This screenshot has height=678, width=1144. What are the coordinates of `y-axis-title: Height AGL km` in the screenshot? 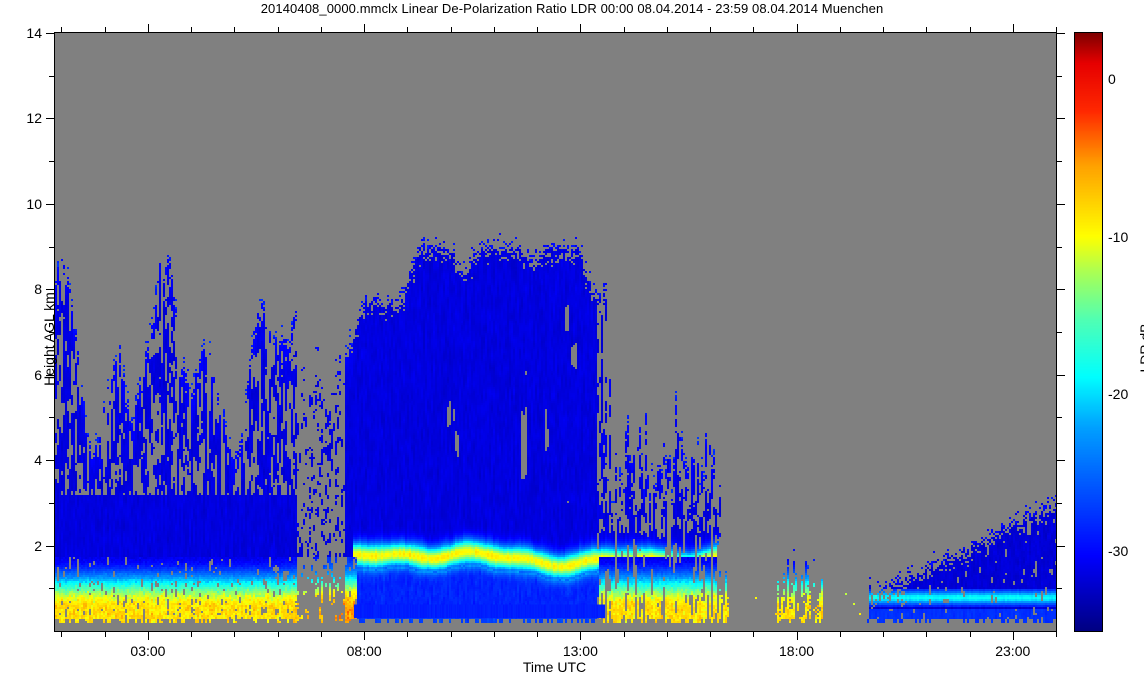 It's located at (49, 339).